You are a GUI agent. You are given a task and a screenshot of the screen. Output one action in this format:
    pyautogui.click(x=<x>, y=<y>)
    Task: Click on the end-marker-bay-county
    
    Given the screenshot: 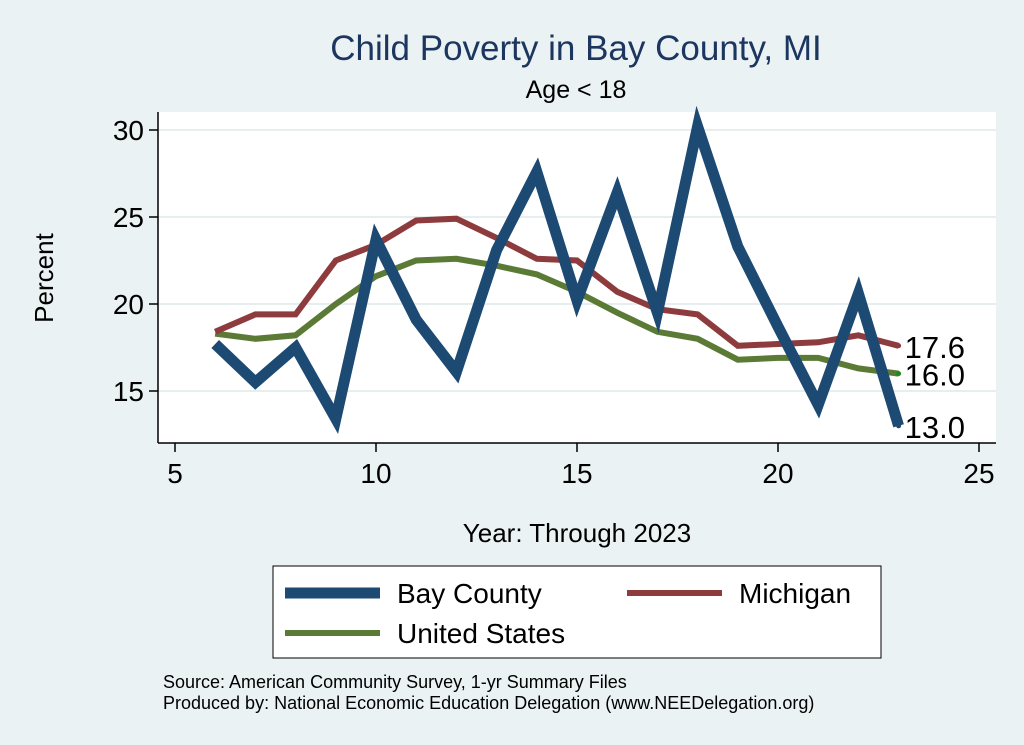 What is the action you would take?
    pyautogui.click(x=899, y=426)
    